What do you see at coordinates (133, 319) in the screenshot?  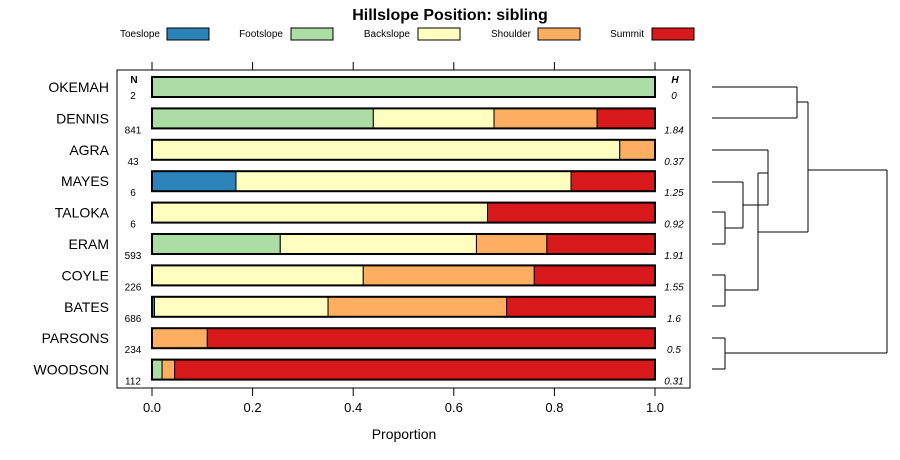 I see `n-value: 686` at bounding box center [133, 319].